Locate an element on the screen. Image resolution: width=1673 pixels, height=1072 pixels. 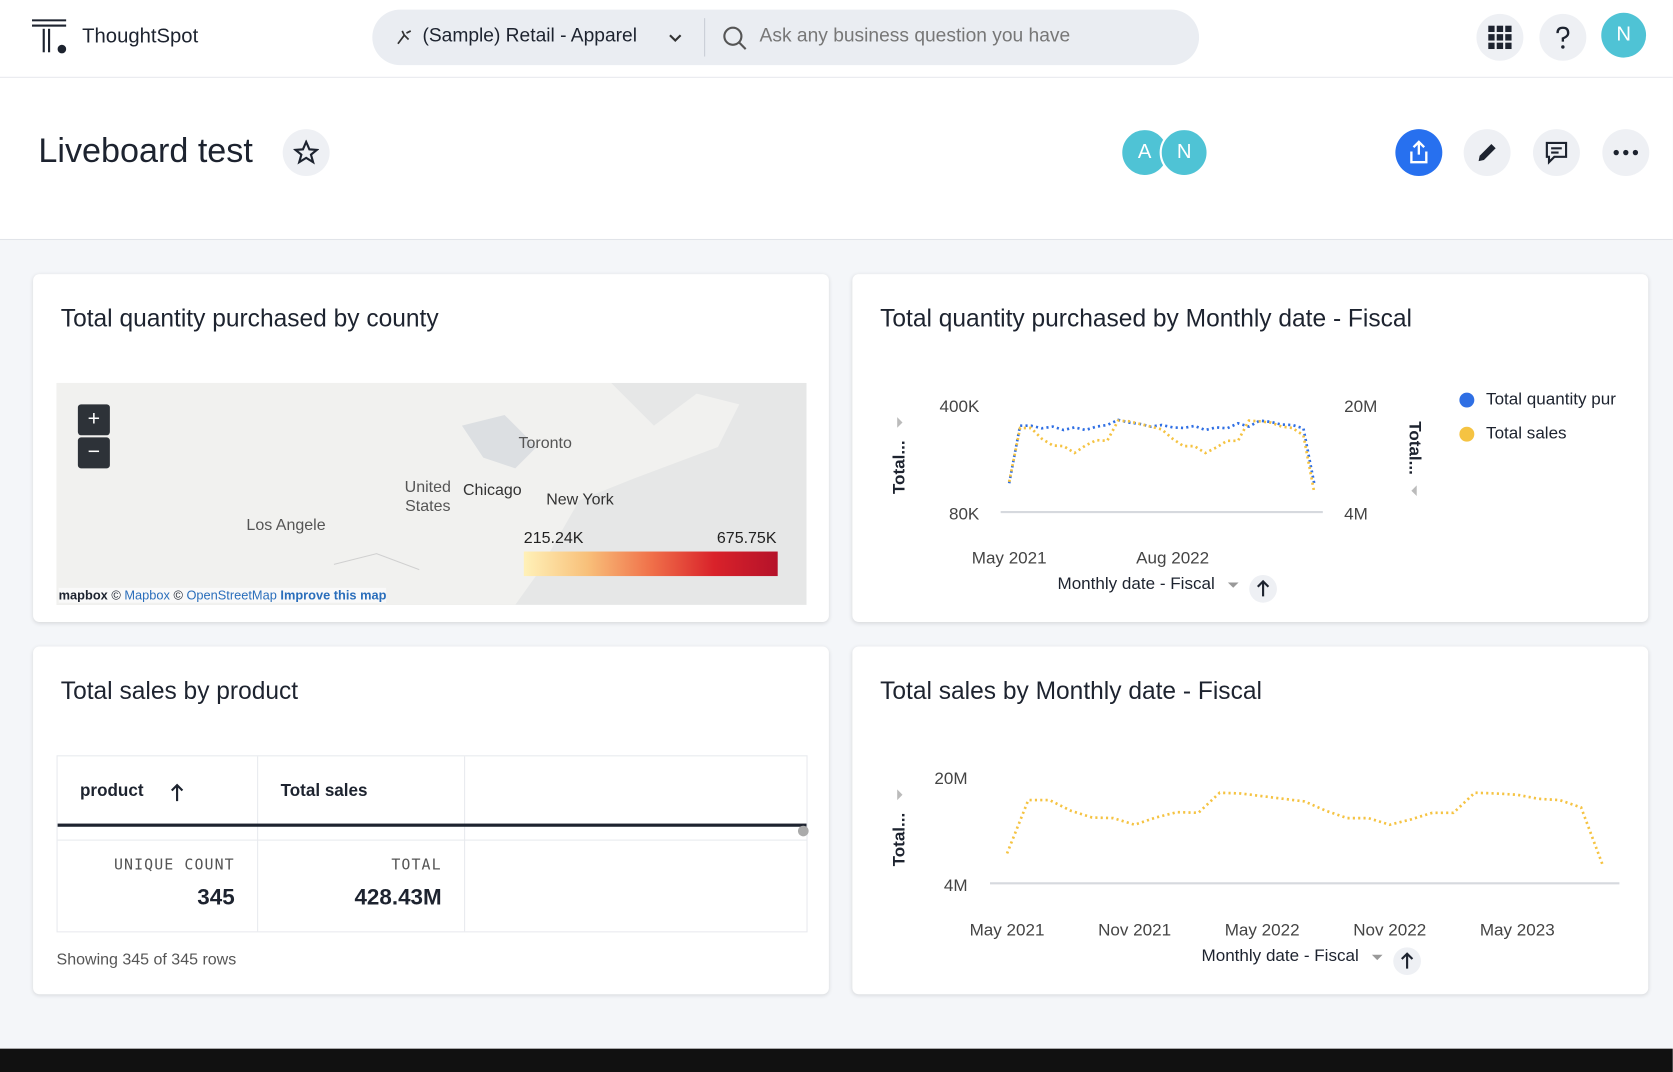
help-button is located at coordinates (1563, 37).